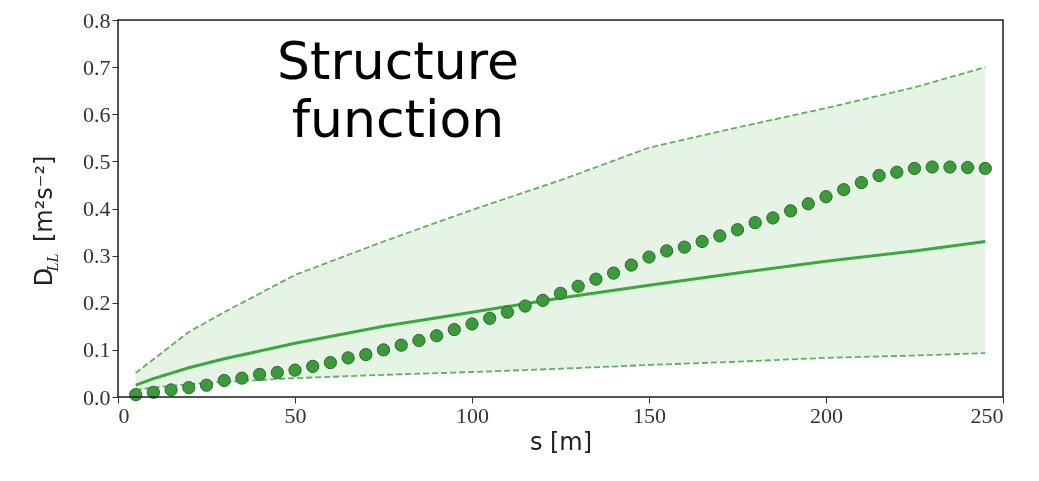  I want to click on text: Structure function, so click(398, 90).